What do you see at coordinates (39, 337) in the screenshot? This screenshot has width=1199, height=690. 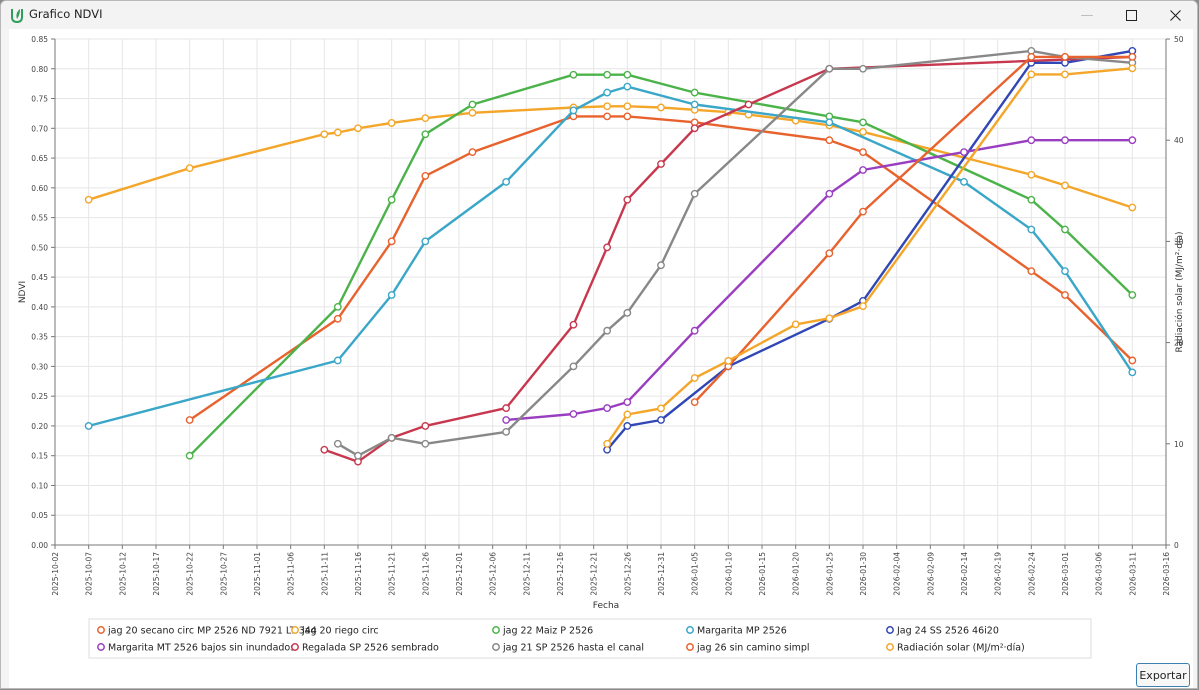 I see `y-tick-label: 0.35` at bounding box center [39, 337].